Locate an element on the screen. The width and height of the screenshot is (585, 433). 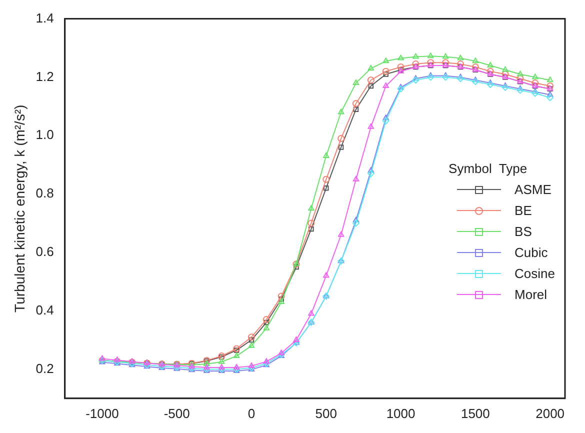
x-tick-label: 500 is located at coordinates (326, 413).